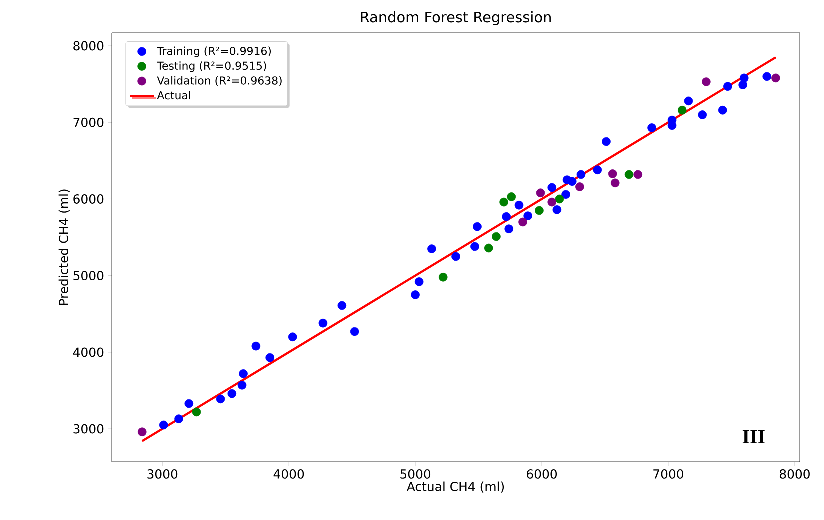 This screenshot has height=520, width=824. What do you see at coordinates (89, 429) in the screenshot?
I see `y-tick-label: 3000` at bounding box center [89, 429].